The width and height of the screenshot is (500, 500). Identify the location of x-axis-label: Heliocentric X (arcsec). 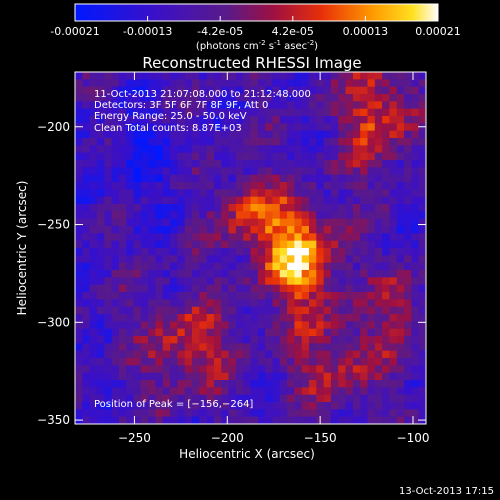
(247, 454).